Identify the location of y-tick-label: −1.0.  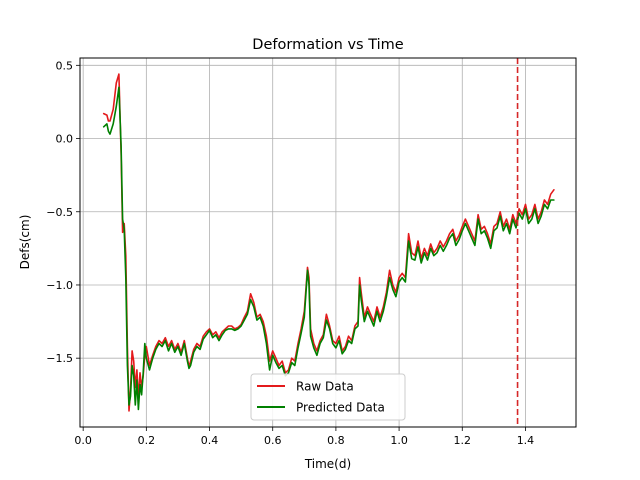
(59, 285).